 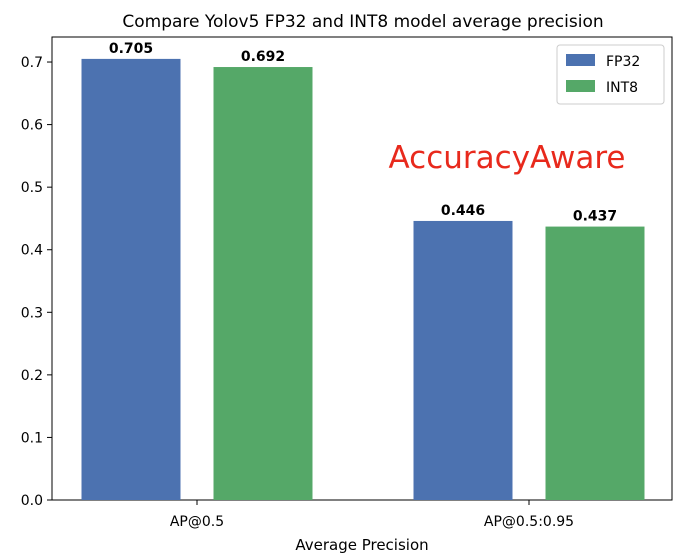 What do you see at coordinates (610, 74) in the screenshot?
I see `legend: FP32 INT8` at bounding box center [610, 74].